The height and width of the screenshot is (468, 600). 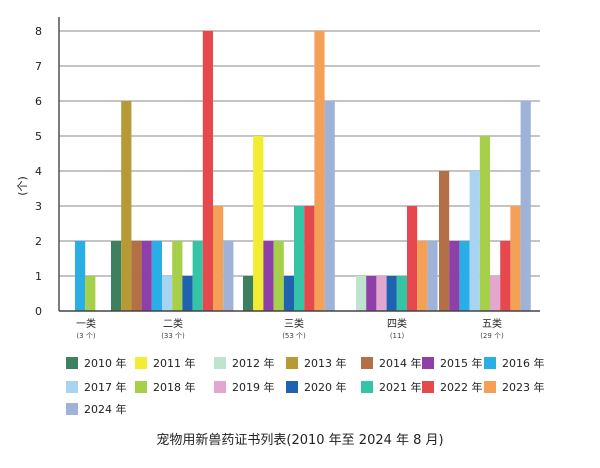 I want to click on legend-label: 2016 年, so click(x=523, y=363).